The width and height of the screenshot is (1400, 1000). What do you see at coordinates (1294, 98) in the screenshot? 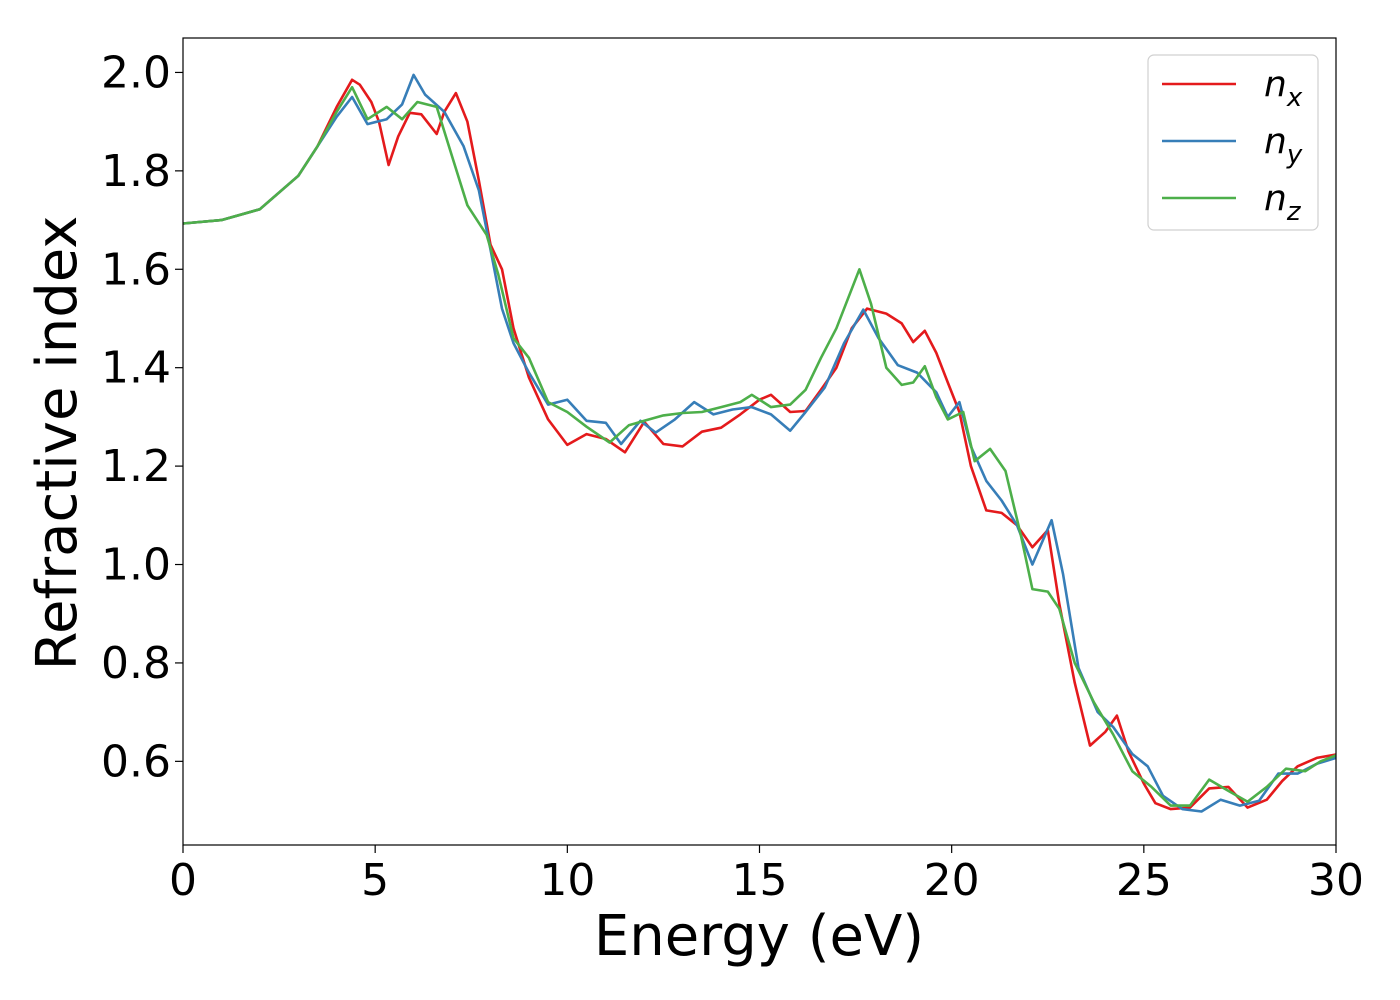
I see `legend-subscript: x` at bounding box center [1294, 98].